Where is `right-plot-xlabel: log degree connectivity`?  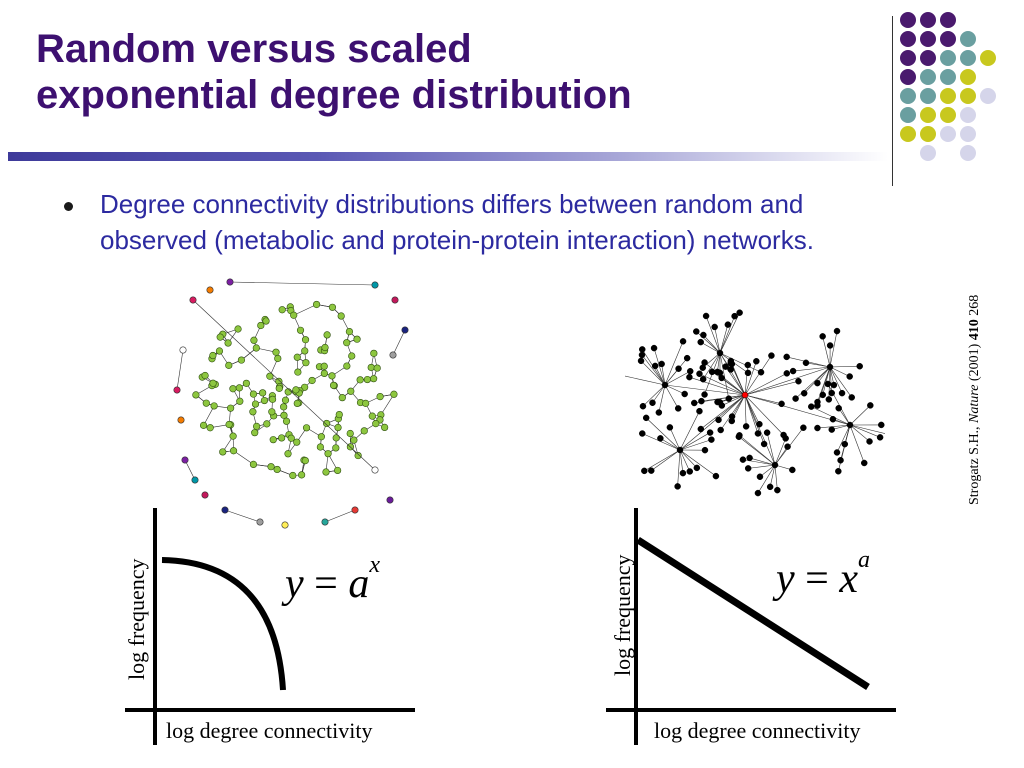 right-plot-xlabel: log degree connectivity is located at coordinates (757, 730).